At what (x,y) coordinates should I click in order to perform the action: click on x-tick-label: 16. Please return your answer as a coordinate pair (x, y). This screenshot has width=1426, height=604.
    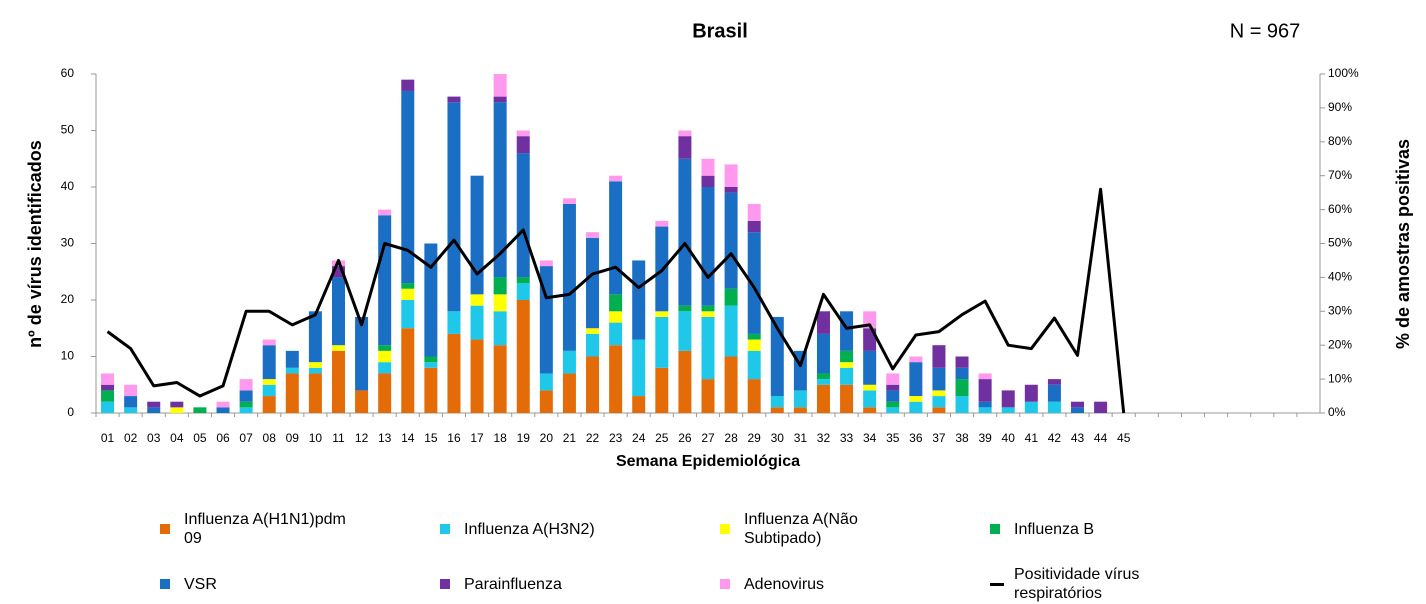
    Looking at the image, I should click on (454, 438).